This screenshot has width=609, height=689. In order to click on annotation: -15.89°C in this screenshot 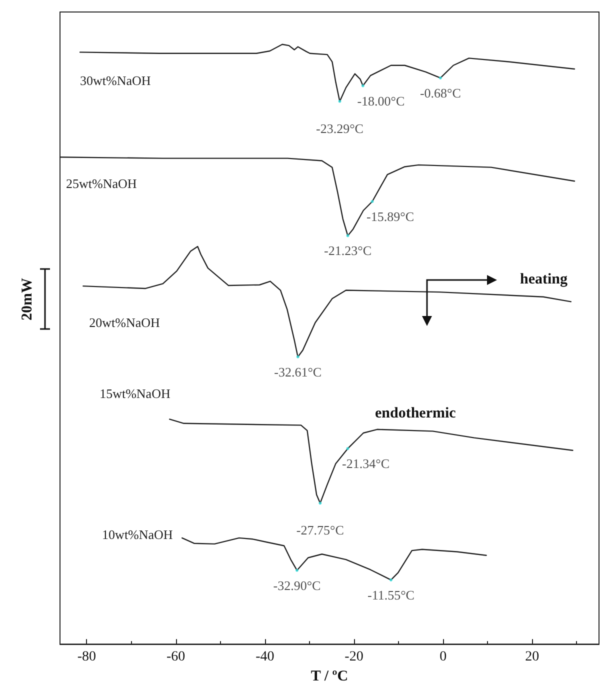, I will do `click(390, 216)`.